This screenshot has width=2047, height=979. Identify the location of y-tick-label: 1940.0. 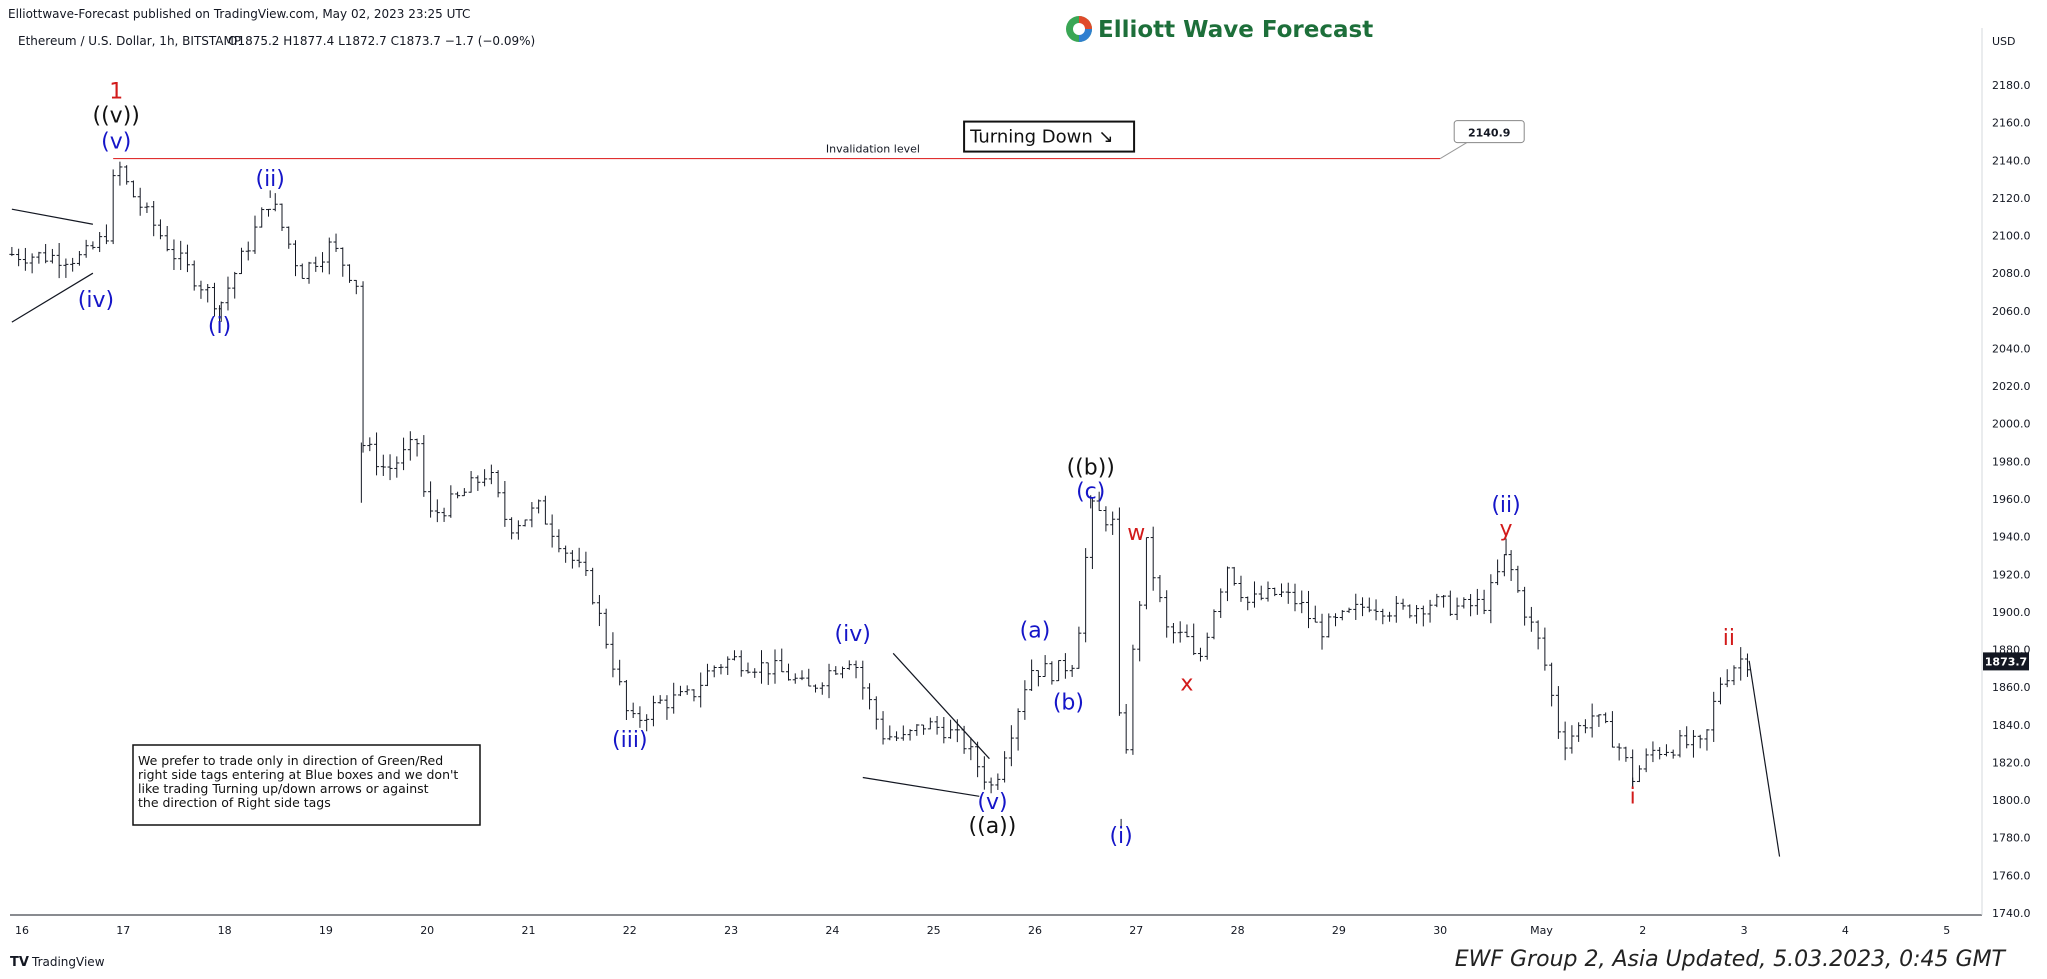
(2011, 537).